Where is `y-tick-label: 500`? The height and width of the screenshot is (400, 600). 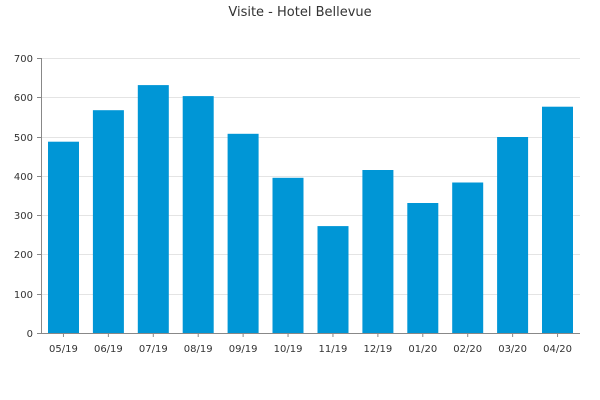
y-tick-label: 500 is located at coordinates (23, 138).